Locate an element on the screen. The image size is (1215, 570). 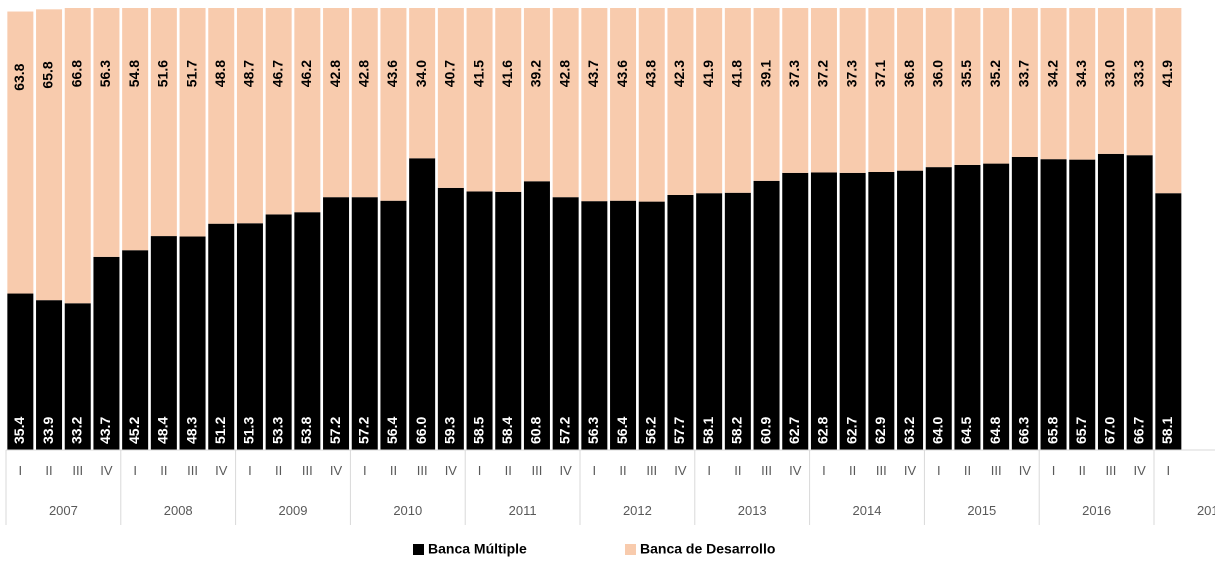
data-label: 51.2 is located at coordinates (220, 430).